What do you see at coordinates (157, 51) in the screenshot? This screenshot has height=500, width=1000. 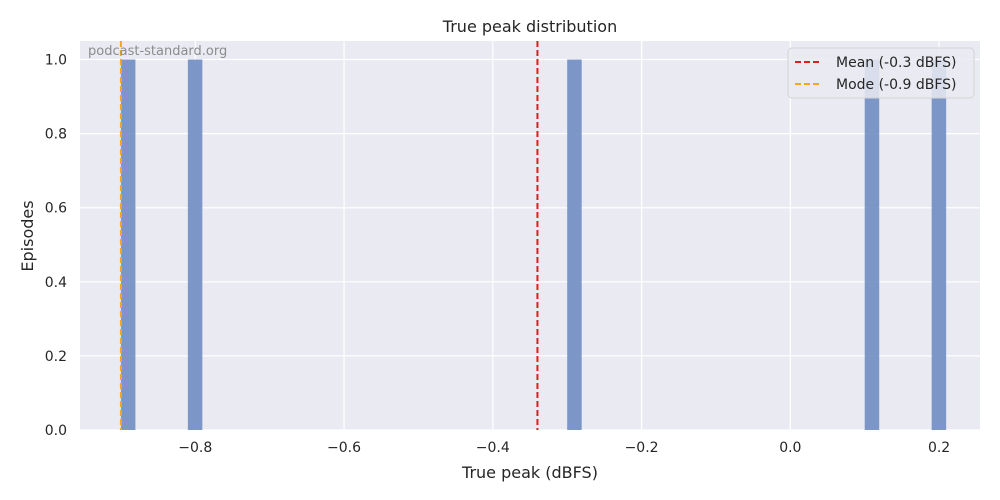 I see `watermark-text: podcast-standard.org` at bounding box center [157, 51].